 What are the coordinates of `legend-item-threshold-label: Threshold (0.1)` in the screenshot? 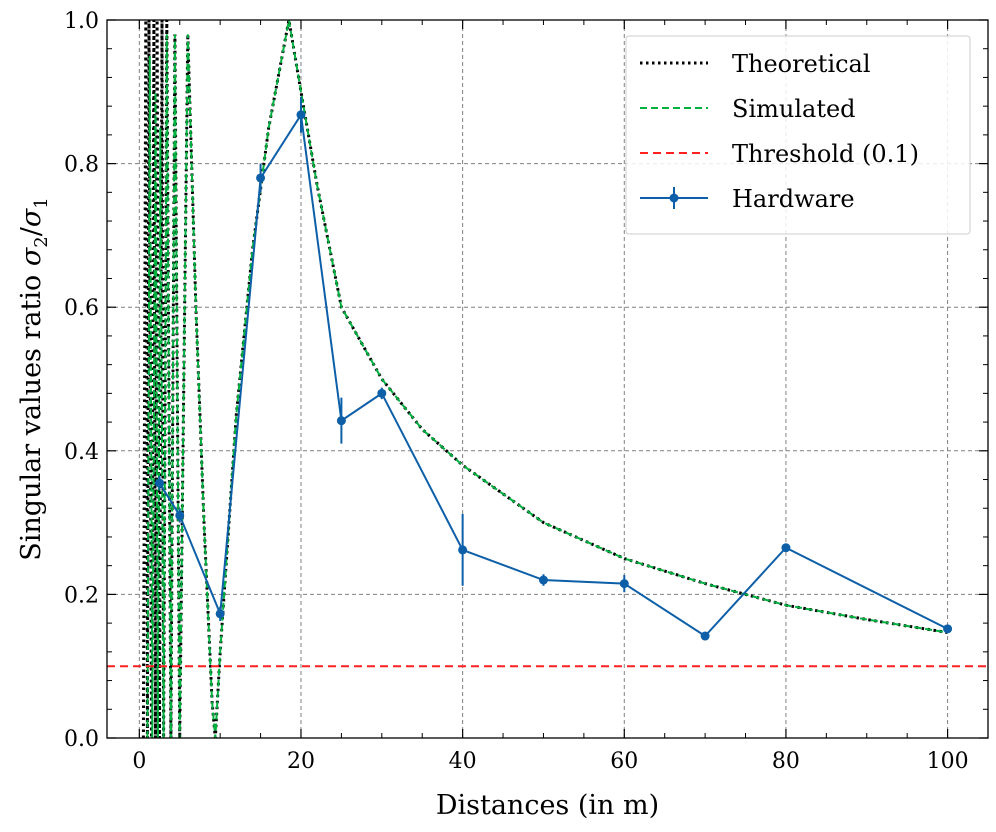 It's located at (825, 154).